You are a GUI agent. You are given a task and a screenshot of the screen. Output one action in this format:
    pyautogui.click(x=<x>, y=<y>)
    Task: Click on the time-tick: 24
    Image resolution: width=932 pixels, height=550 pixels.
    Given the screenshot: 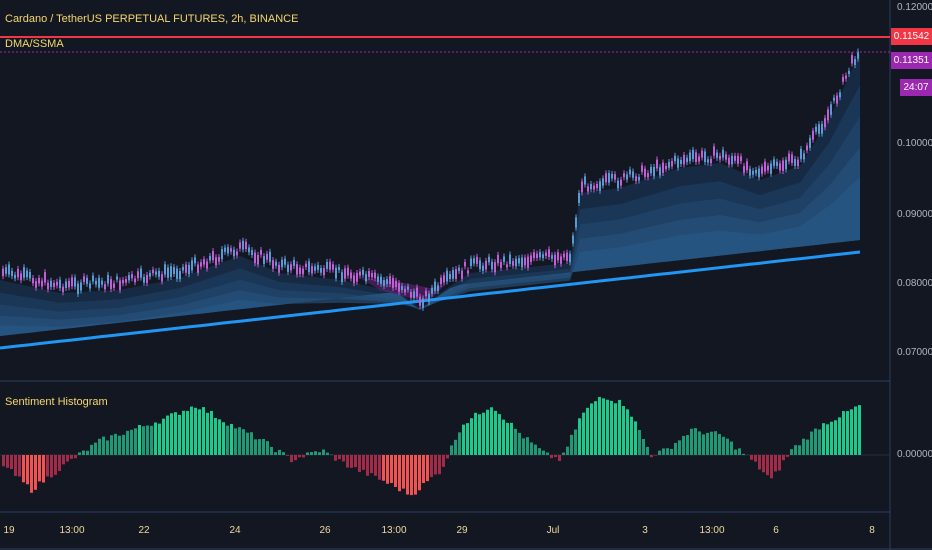 What is the action you would take?
    pyautogui.click(x=235, y=530)
    